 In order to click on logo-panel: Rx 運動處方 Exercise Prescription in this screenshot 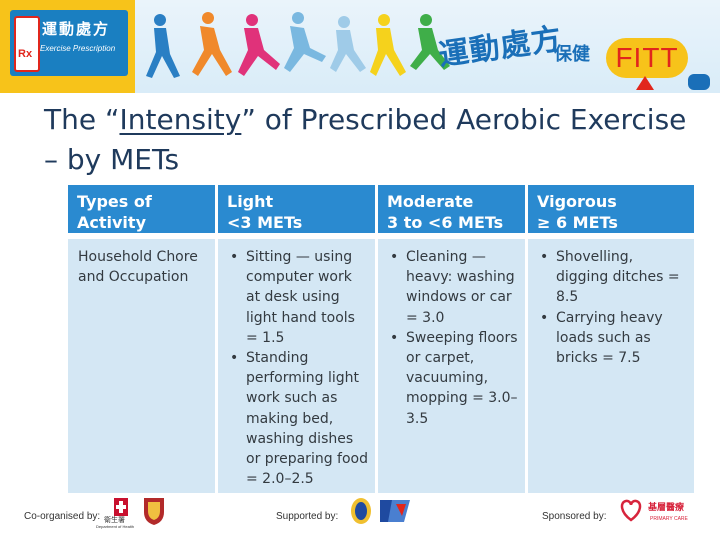, I will do `click(69, 43)`.